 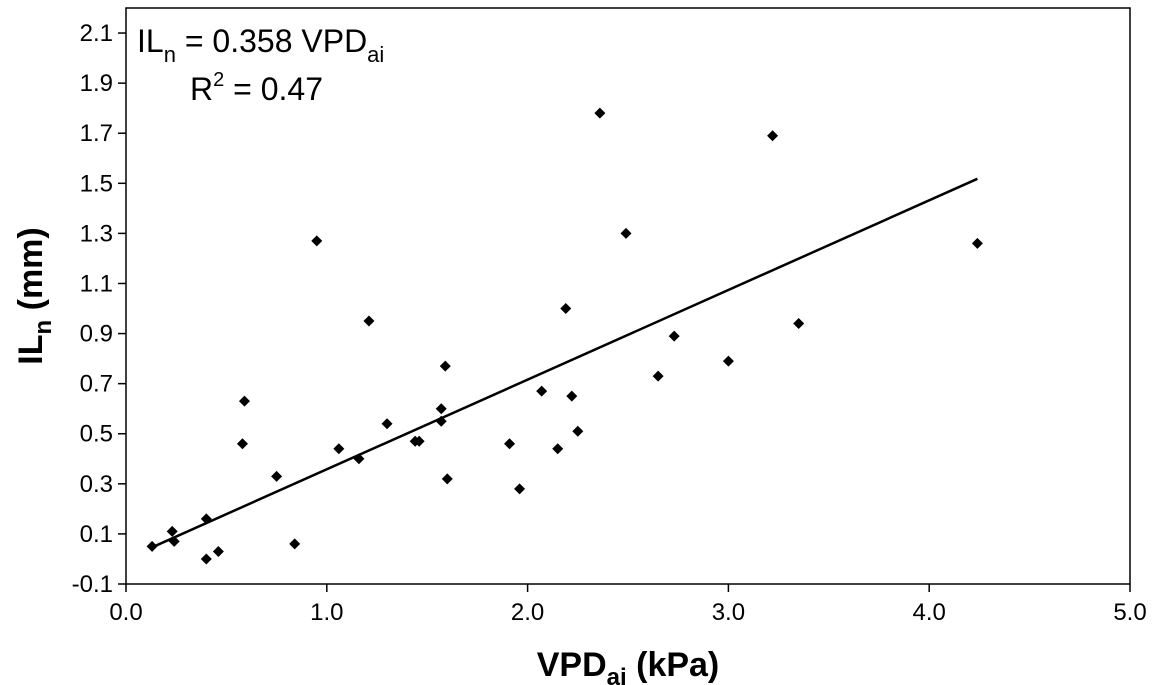 I want to click on y-tick-label: 2.1, so click(x=96, y=33).